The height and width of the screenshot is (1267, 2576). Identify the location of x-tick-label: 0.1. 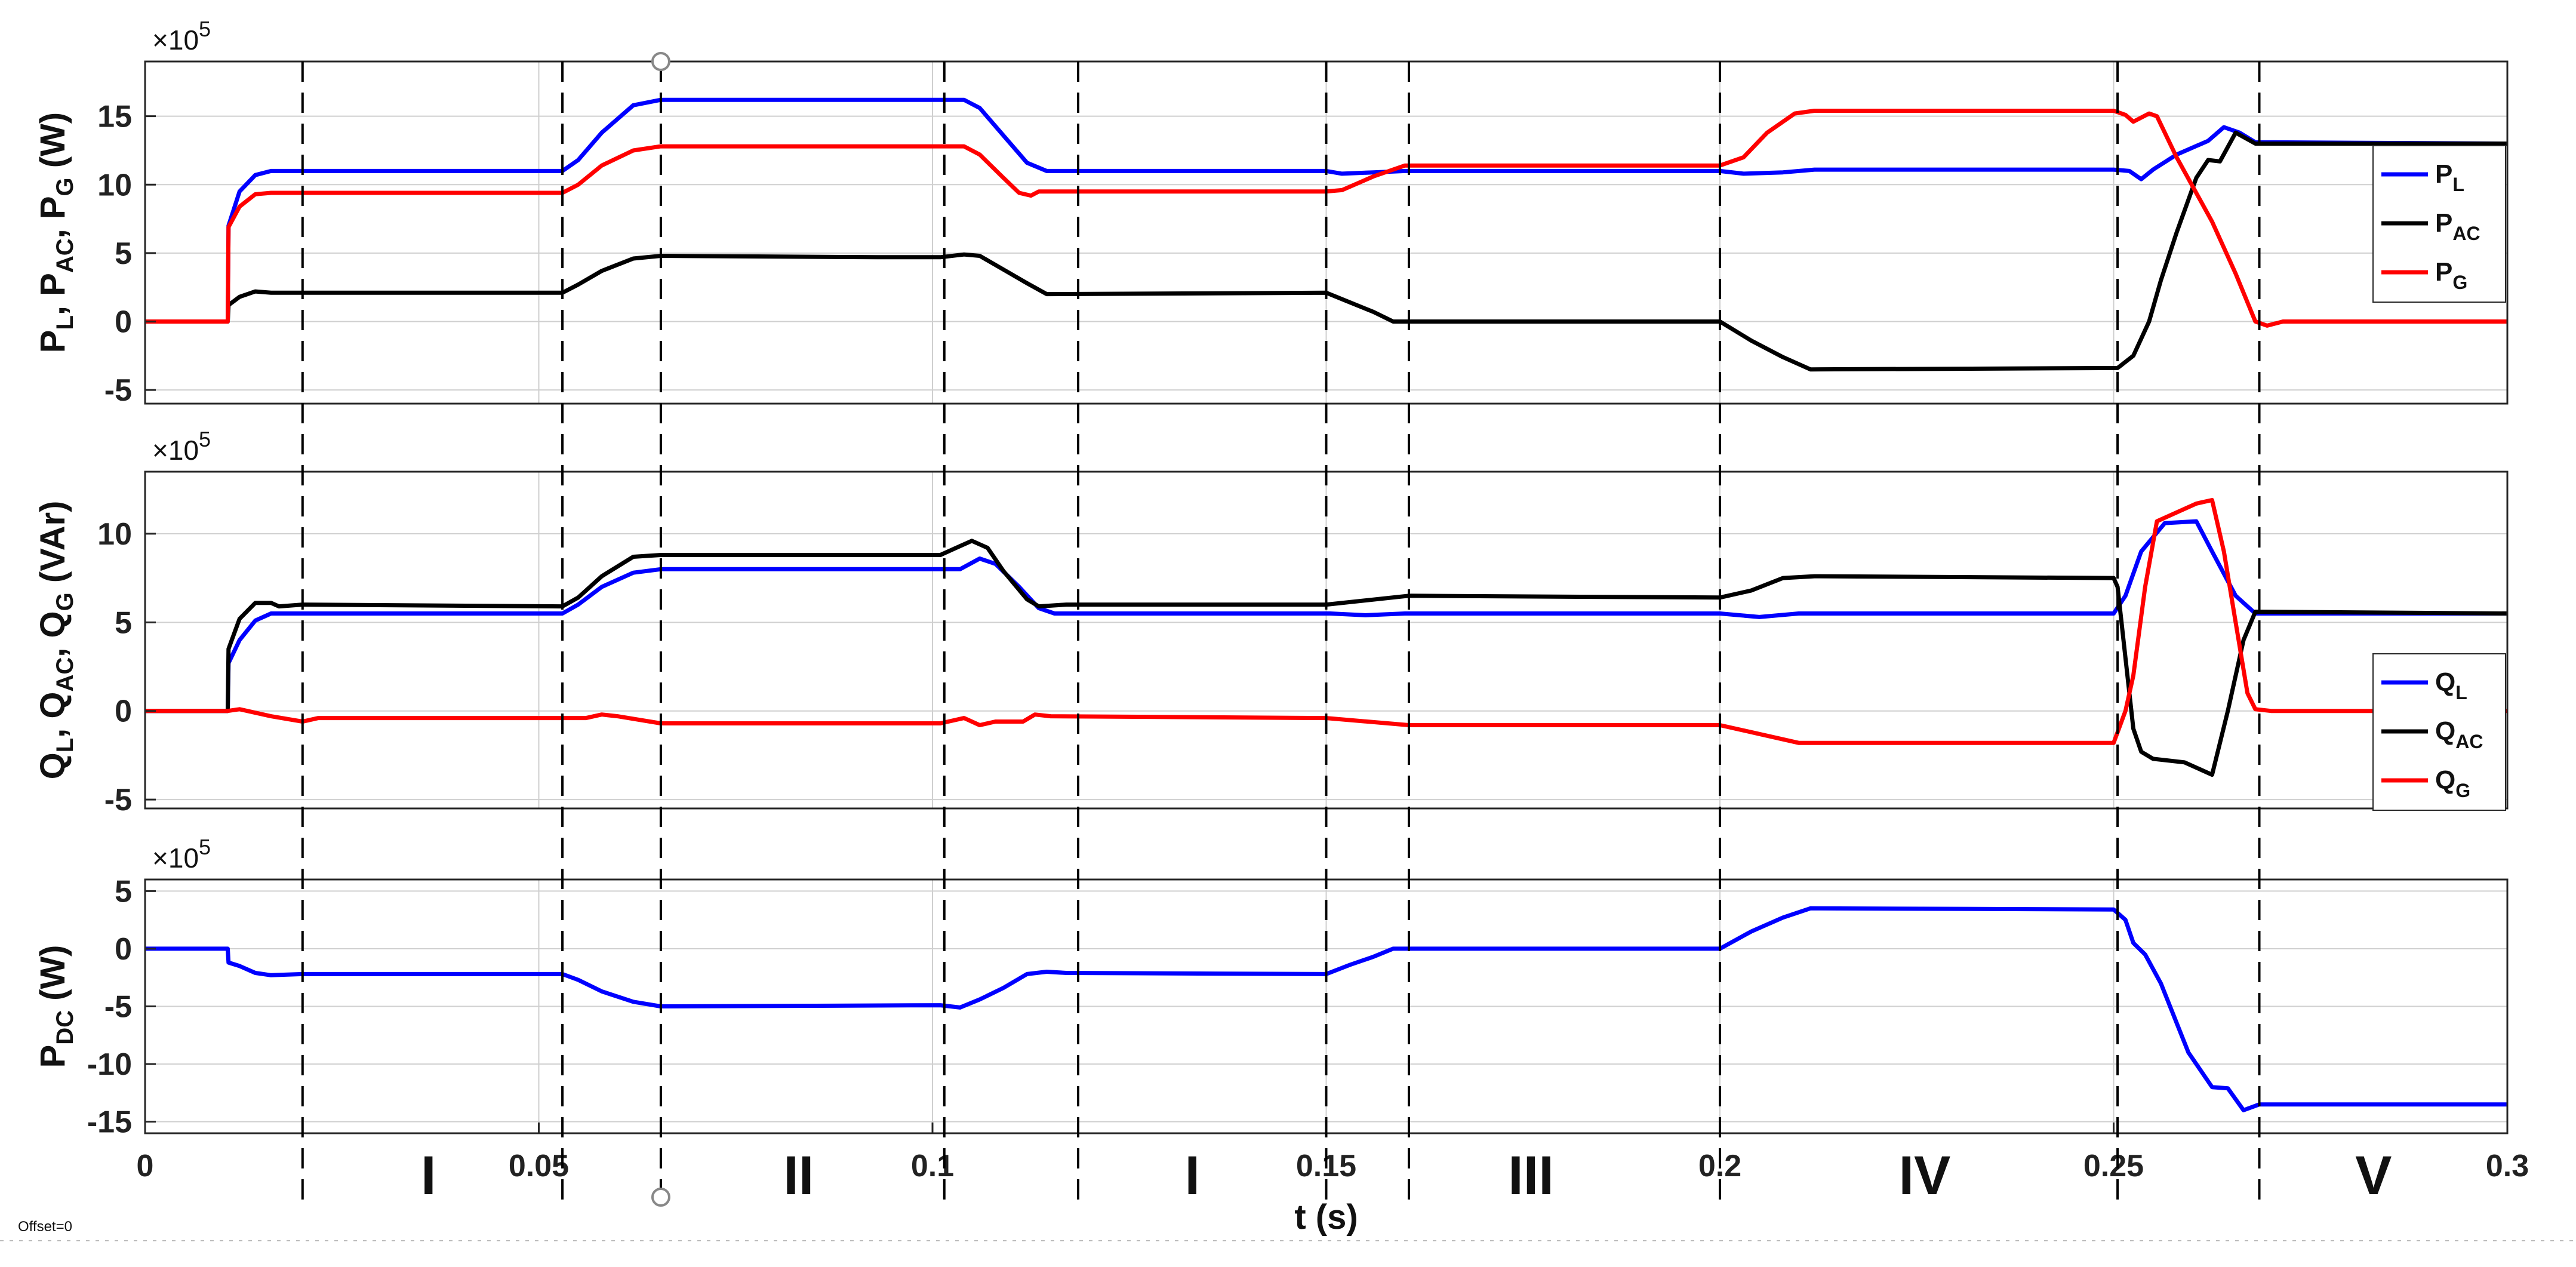
(932, 1166).